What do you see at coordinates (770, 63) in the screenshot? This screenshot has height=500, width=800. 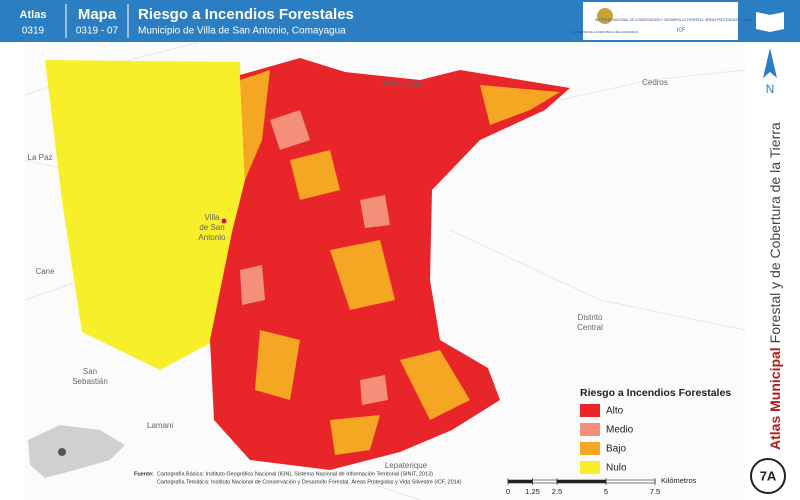 I see `north-arrow` at bounding box center [770, 63].